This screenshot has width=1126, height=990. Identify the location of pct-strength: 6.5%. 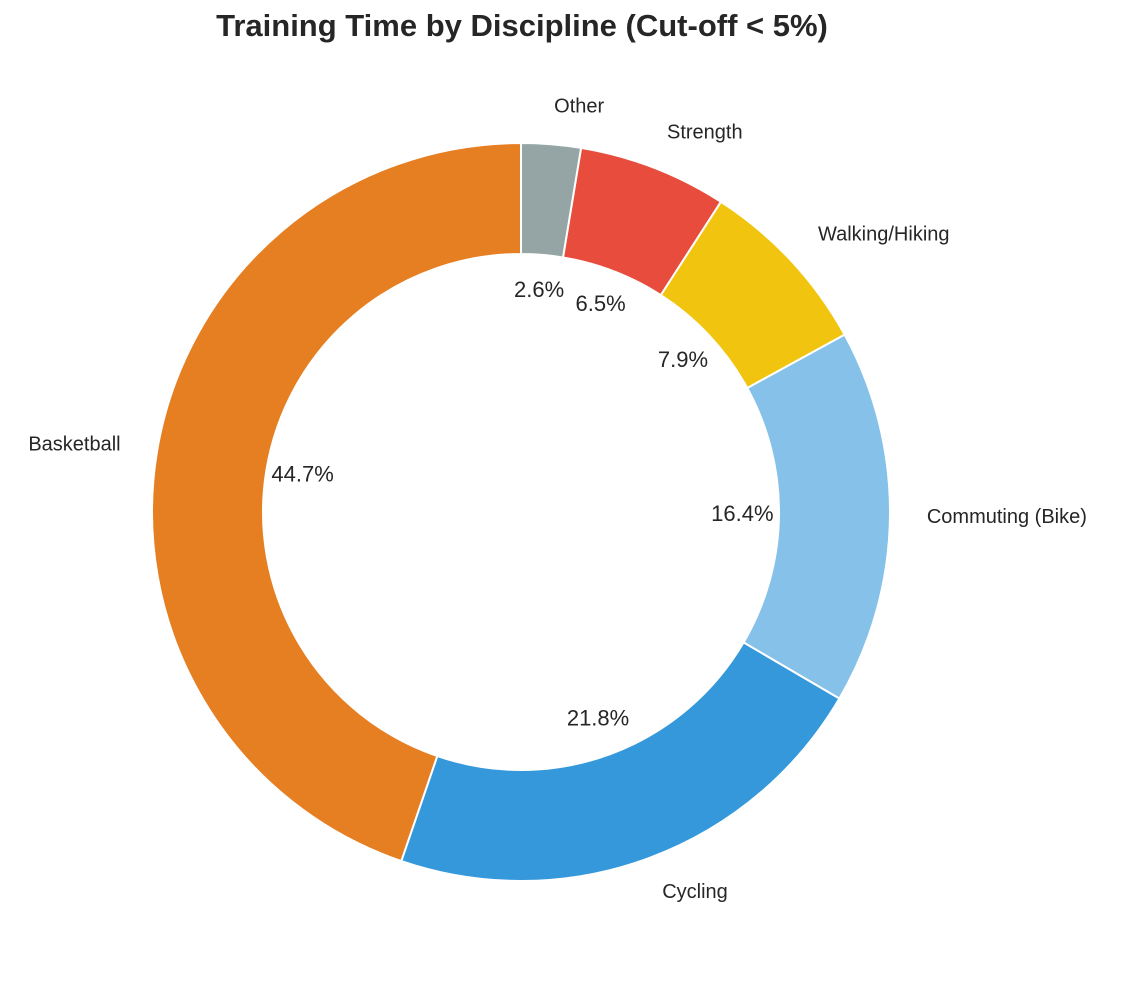
(601, 303).